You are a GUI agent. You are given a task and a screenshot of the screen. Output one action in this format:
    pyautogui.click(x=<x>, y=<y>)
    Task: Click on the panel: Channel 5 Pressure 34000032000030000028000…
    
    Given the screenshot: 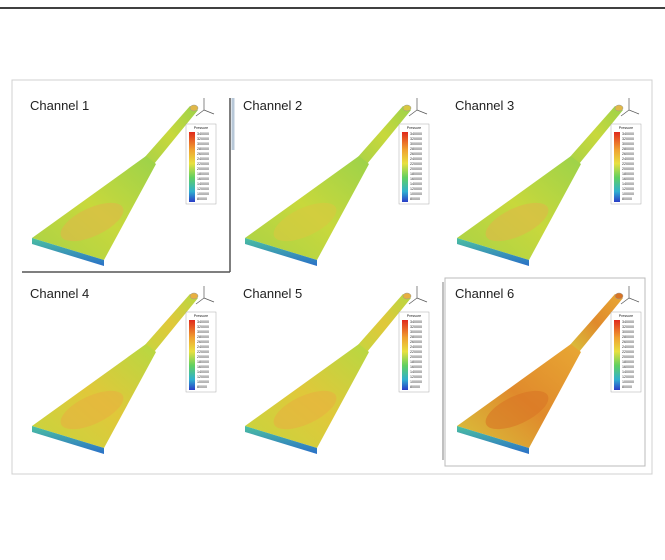 What is the action you would take?
    pyautogui.click(x=336, y=370)
    